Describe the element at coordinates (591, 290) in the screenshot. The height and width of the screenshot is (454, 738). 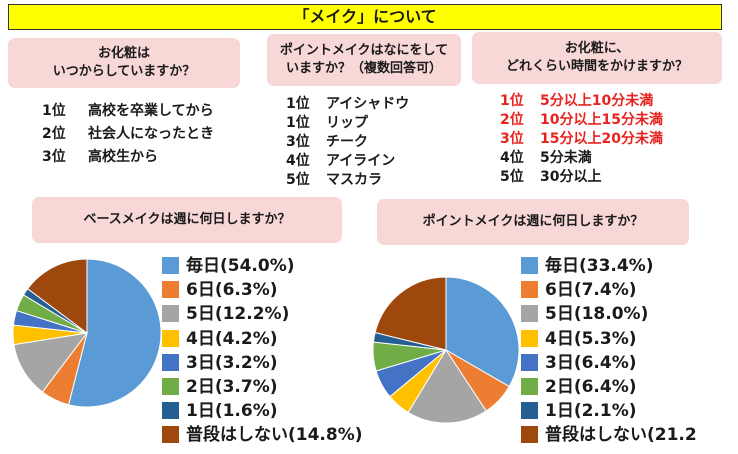
I see `legend-label: 6日(7.4%)` at that location.